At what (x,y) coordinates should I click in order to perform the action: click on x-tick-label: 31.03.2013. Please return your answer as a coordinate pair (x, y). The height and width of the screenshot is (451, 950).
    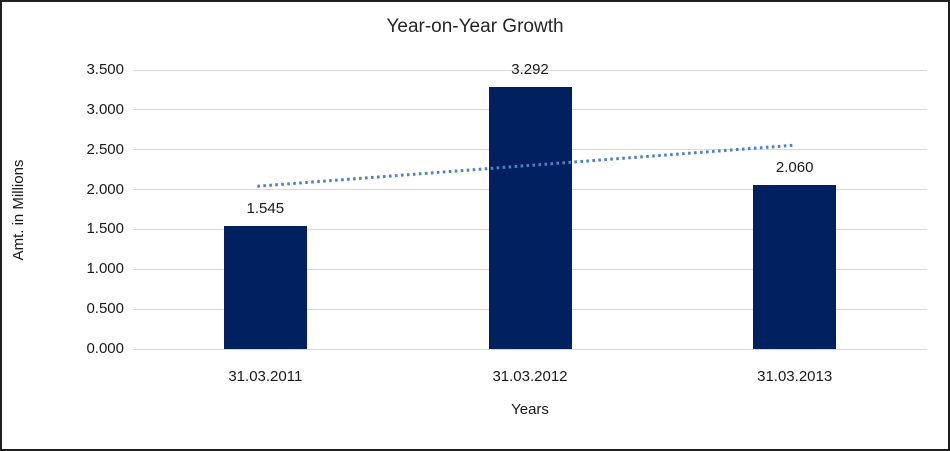
    Looking at the image, I should click on (795, 376).